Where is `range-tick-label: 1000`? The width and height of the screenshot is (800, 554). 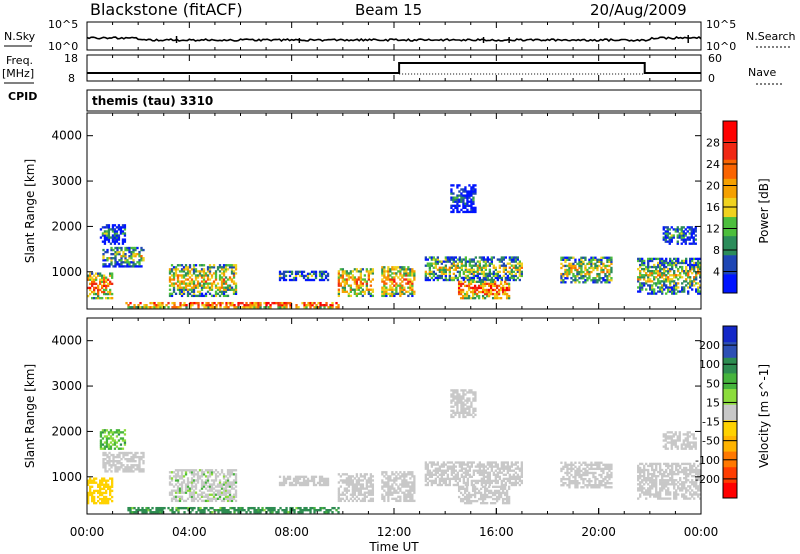 range-tick-label: 1000 is located at coordinates (66, 272).